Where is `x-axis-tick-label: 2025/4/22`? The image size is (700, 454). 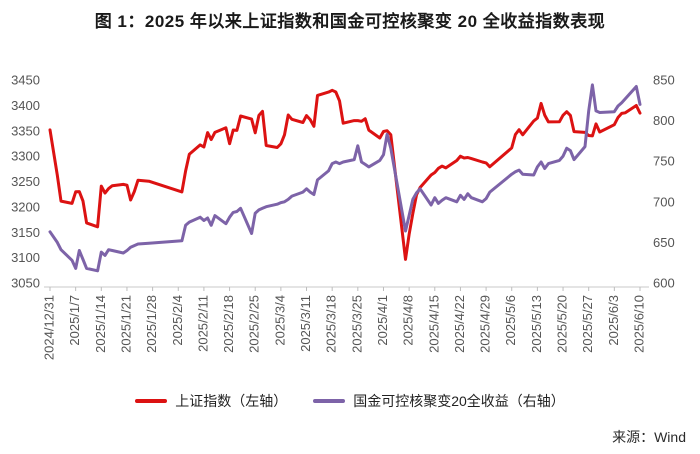 x-axis-tick-label: 2025/4/22 is located at coordinates (459, 324).